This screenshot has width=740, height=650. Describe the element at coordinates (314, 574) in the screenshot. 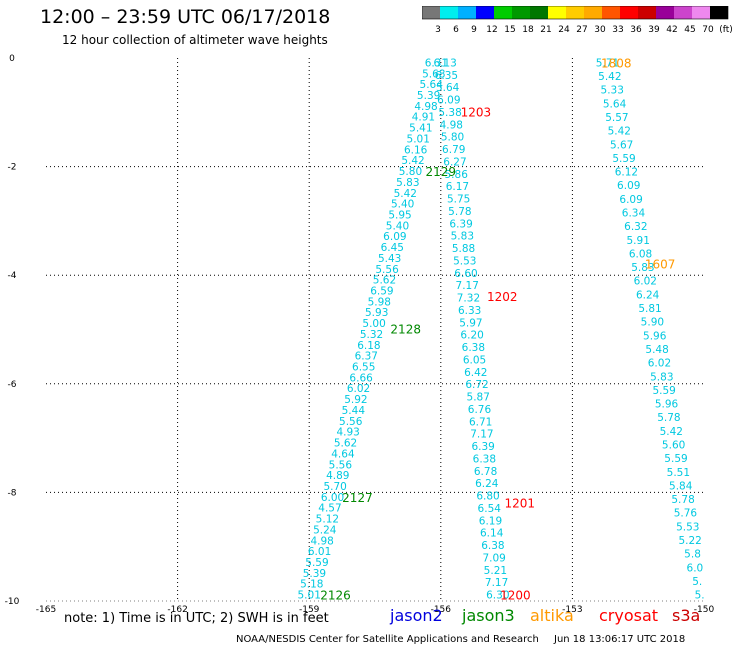

I see `swh-value: 5.39` at that location.